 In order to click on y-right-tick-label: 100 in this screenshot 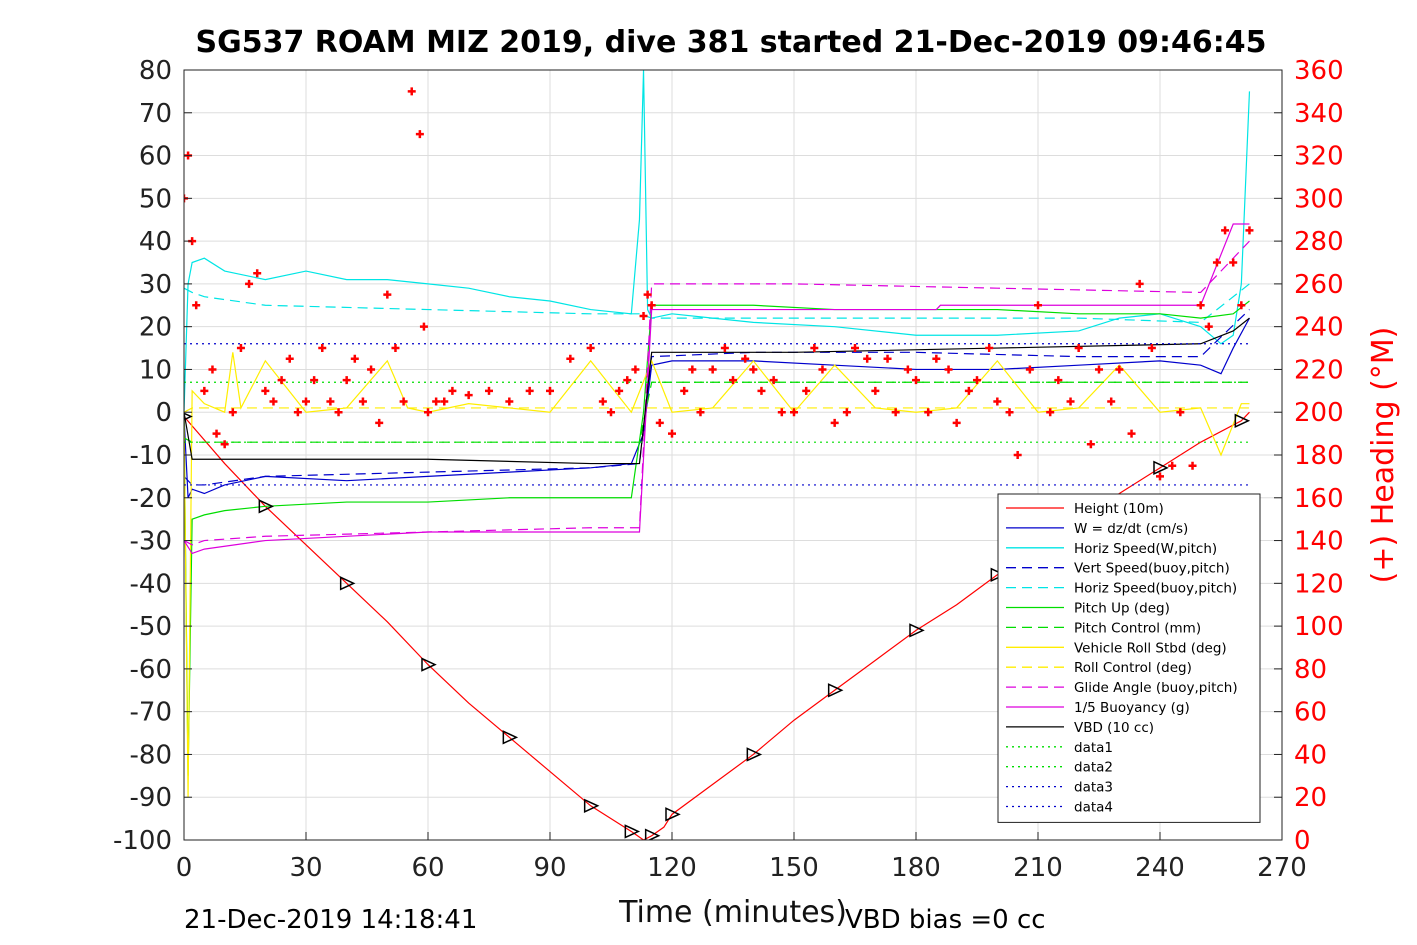, I will do `click(1319, 627)`.